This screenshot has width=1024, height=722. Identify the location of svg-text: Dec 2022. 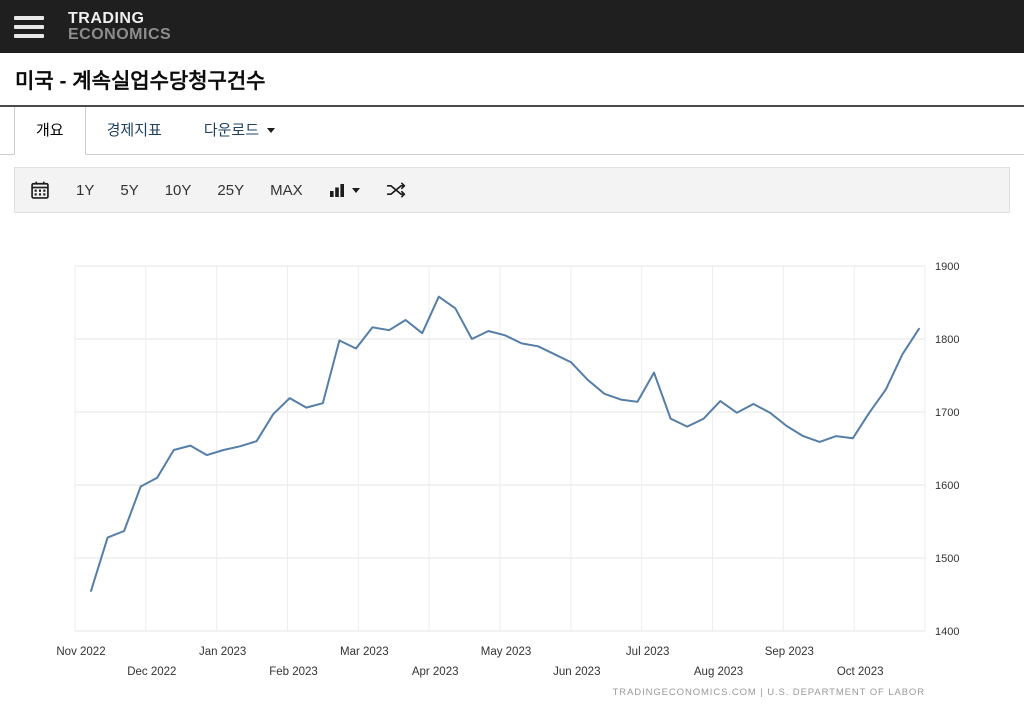
(151, 672).